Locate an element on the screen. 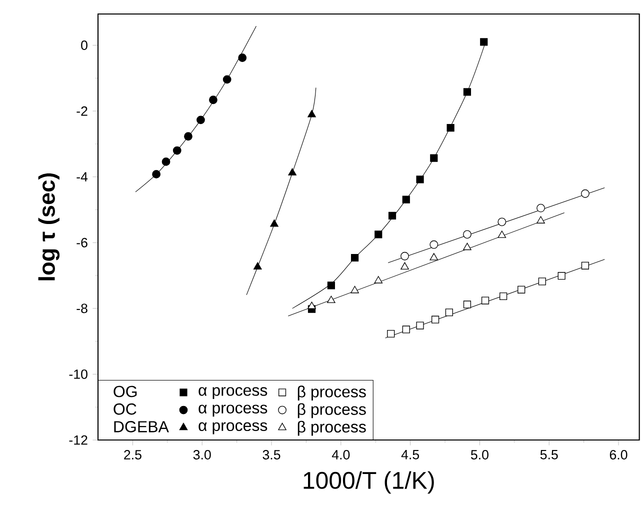 The image size is (642, 512). x-tick-label: 5.0 is located at coordinates (479, 455).